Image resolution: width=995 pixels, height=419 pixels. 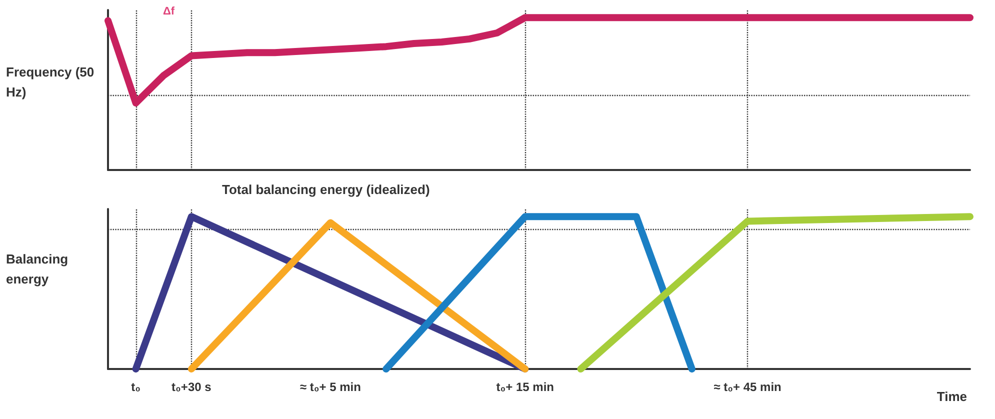 I want to click on x-tick-label: ≈ t₀+ 5 min, so click(x=330, y=387).